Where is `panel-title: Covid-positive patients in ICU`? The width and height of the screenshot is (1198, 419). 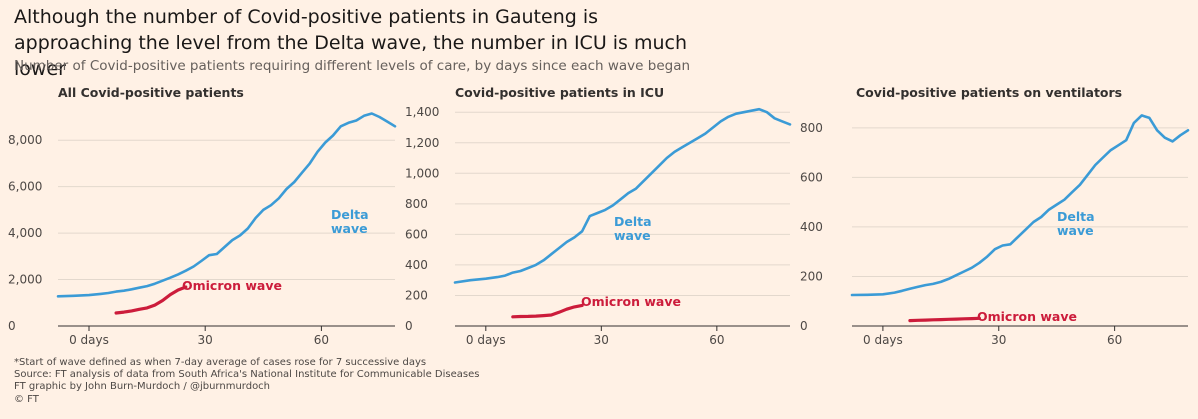
panel-title: Covid-positive patients in ICU is located at coordinates (559, 92).